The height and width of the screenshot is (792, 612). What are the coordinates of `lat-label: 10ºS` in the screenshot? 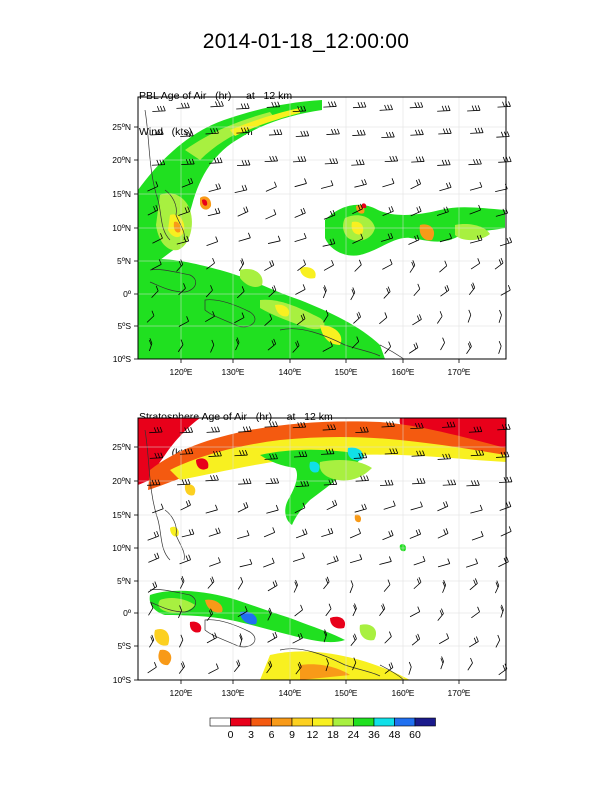 It's located at (122, 680).